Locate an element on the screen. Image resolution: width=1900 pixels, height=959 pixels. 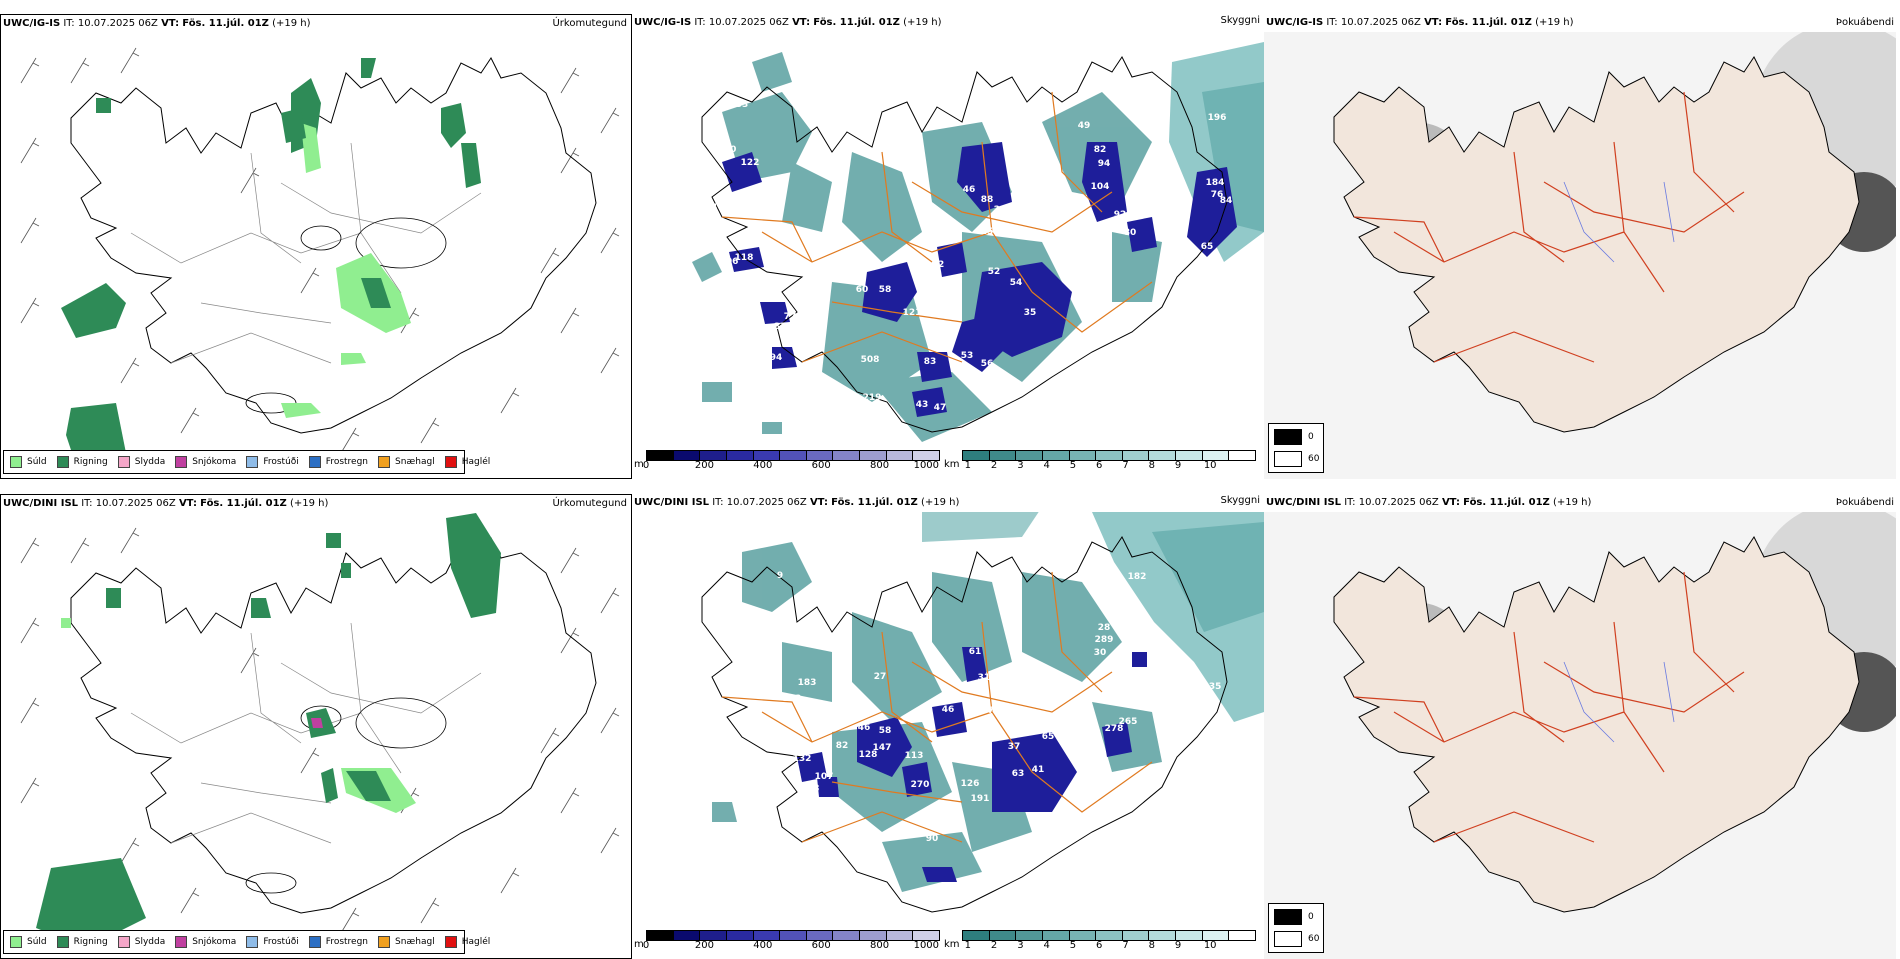
cloud-base-label: 10 is located at coordinates (780, 237).